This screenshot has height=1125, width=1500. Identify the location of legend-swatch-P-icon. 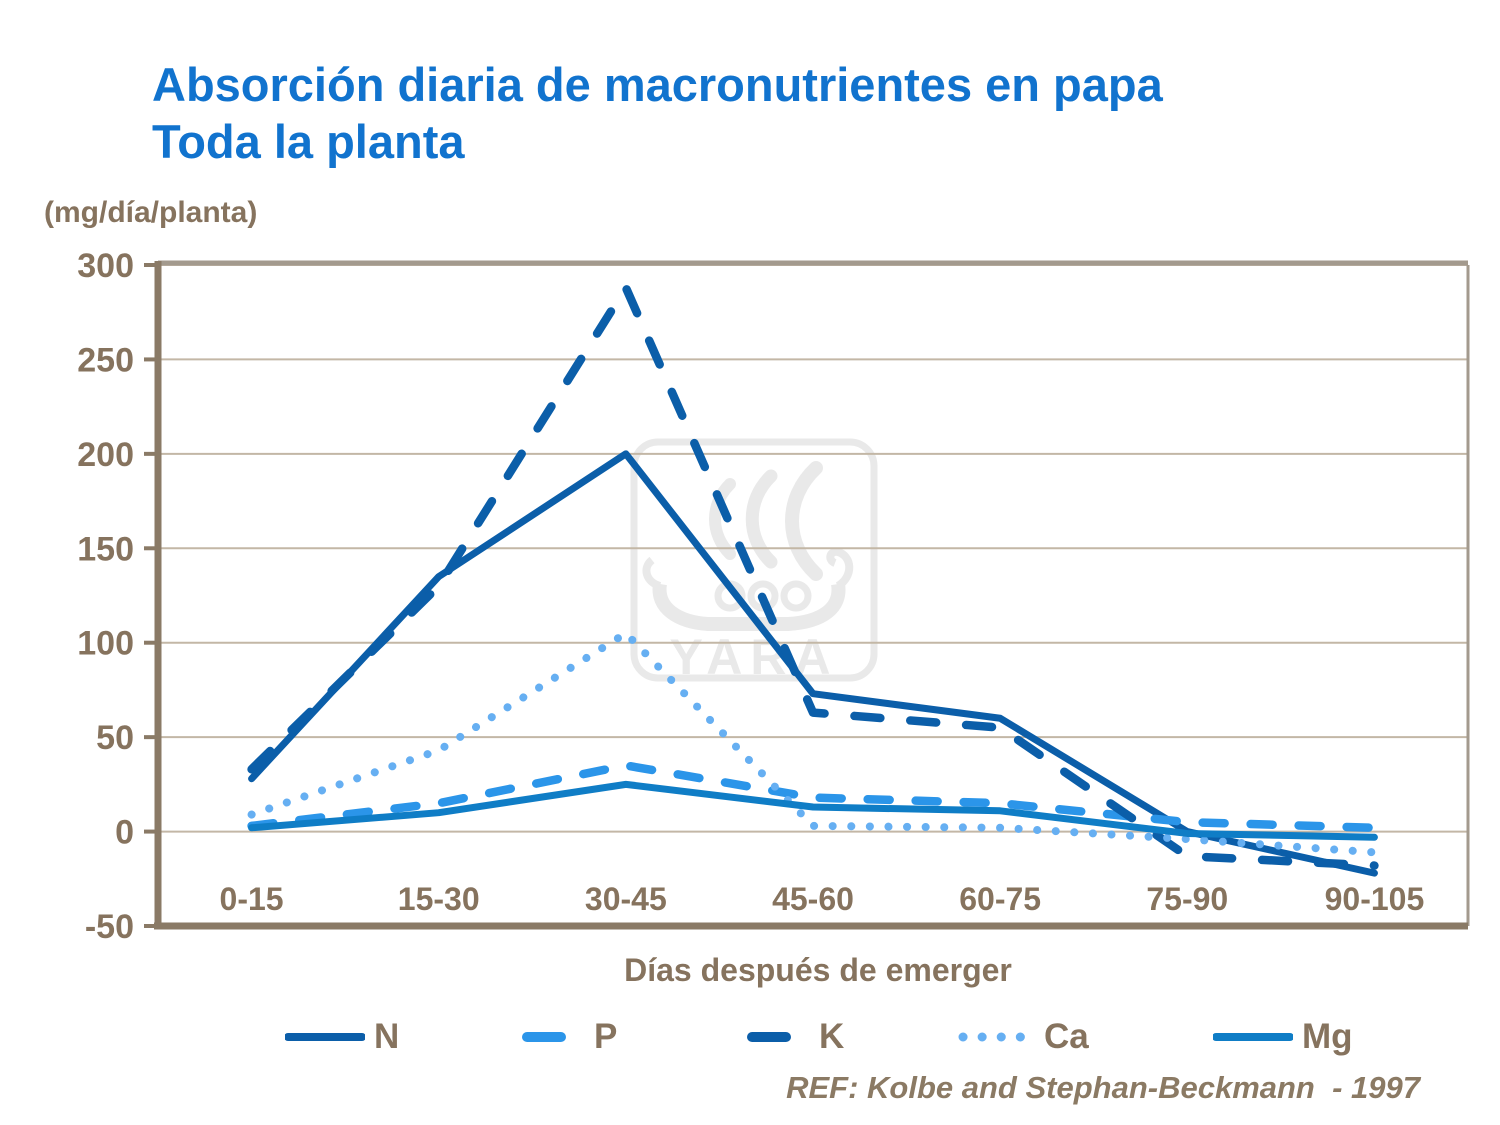
(544, 1037).